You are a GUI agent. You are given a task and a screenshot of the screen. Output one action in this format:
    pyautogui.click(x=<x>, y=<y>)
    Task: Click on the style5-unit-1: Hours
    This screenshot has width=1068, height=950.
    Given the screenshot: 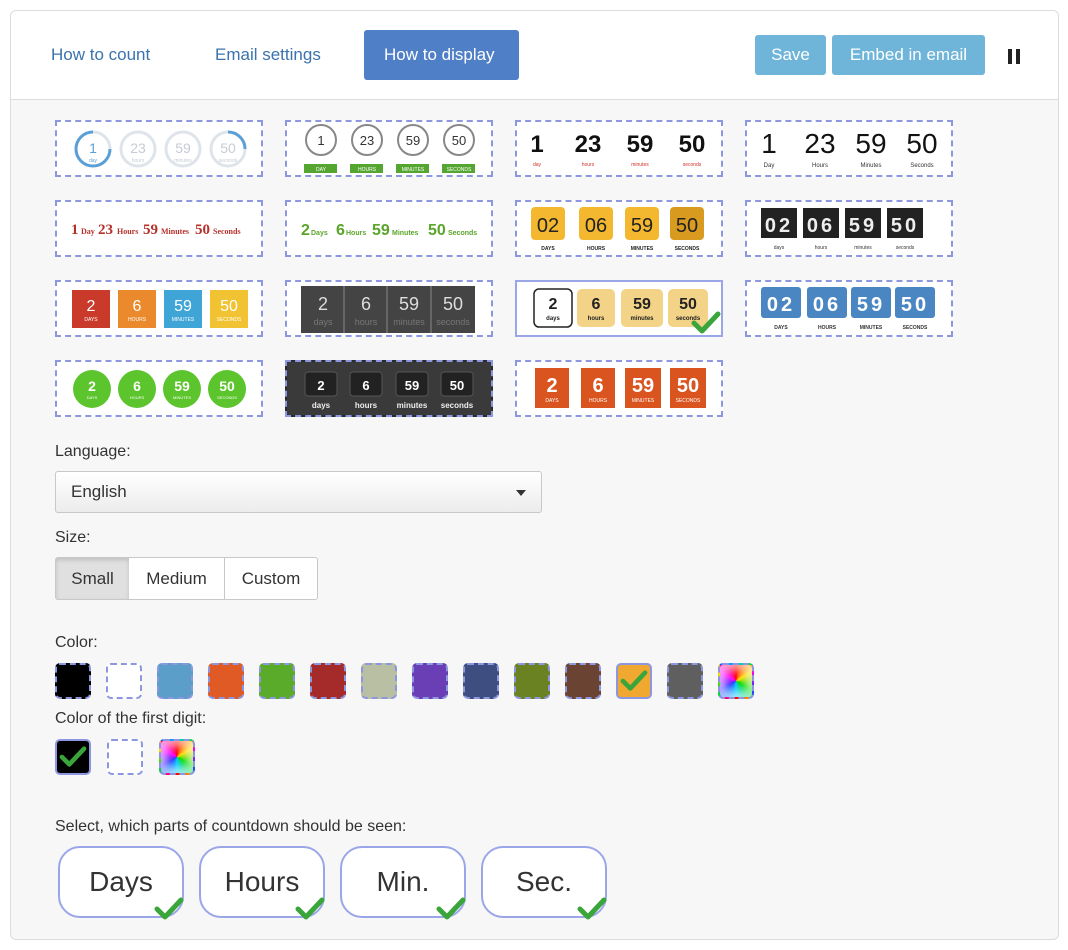 What is the action you would take?
    pyautogui.click(x=127, y=231)
    